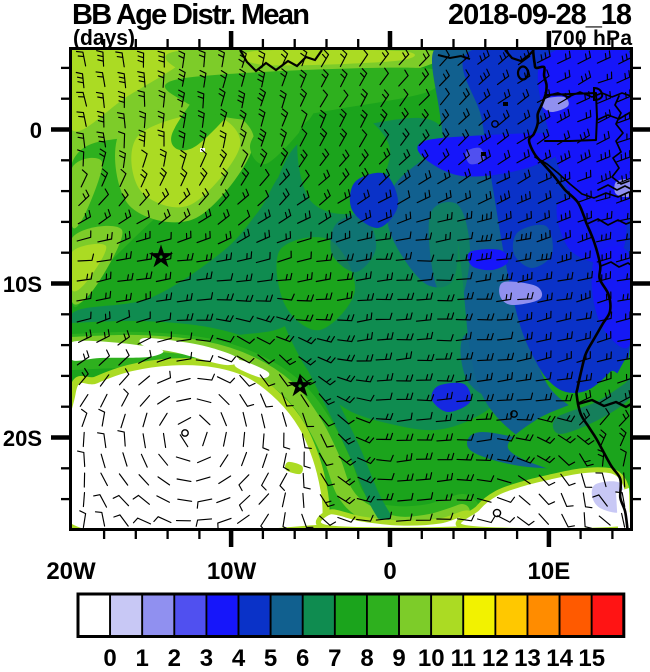 Image resolution: width=650 pixels, height=672 pixels. Describe the element at coordinates (206, 656) in the screenshot. I see `svg-text: 3` at that location.